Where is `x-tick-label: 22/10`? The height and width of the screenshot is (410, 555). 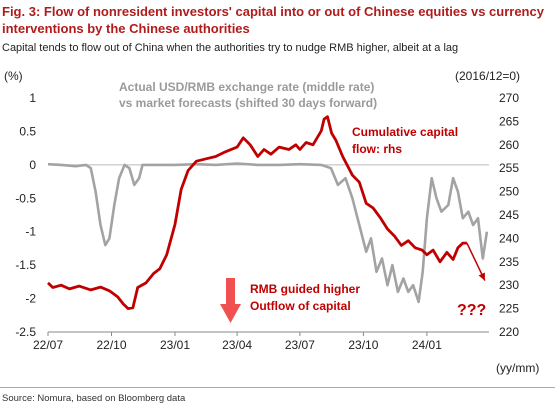
x-tick-label: 22/10 is located at coordinates (111, 345).